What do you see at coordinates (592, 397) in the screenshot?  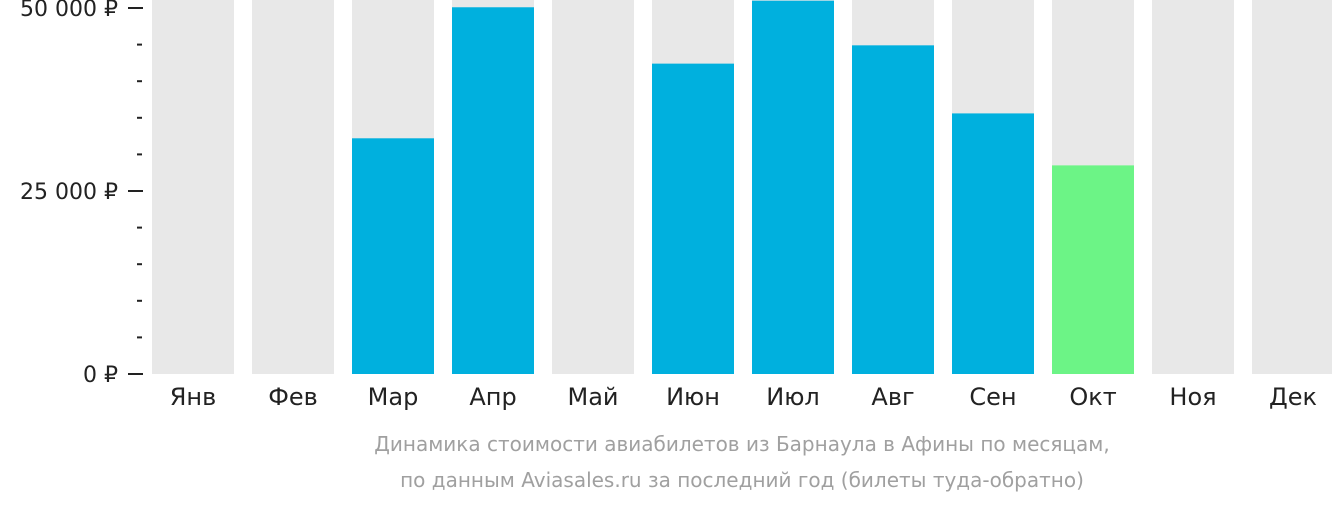 I see `x-tick-label: Май` at bounding box center [592, 397].